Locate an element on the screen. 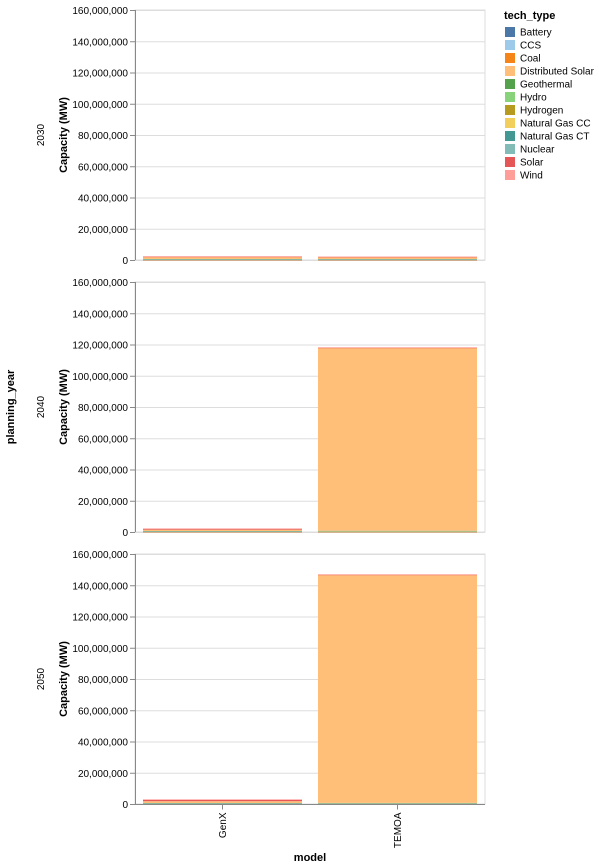 This screenshot has width=599, height=868. legend-label: Hydro is located at coordinates (533, 98).